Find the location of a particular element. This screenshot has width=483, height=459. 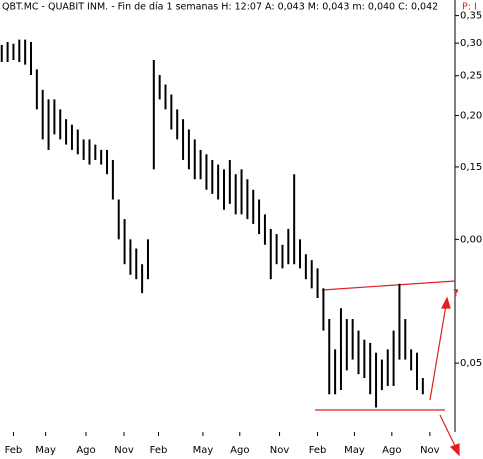

resistance-line is located at coordinates (388, 285).